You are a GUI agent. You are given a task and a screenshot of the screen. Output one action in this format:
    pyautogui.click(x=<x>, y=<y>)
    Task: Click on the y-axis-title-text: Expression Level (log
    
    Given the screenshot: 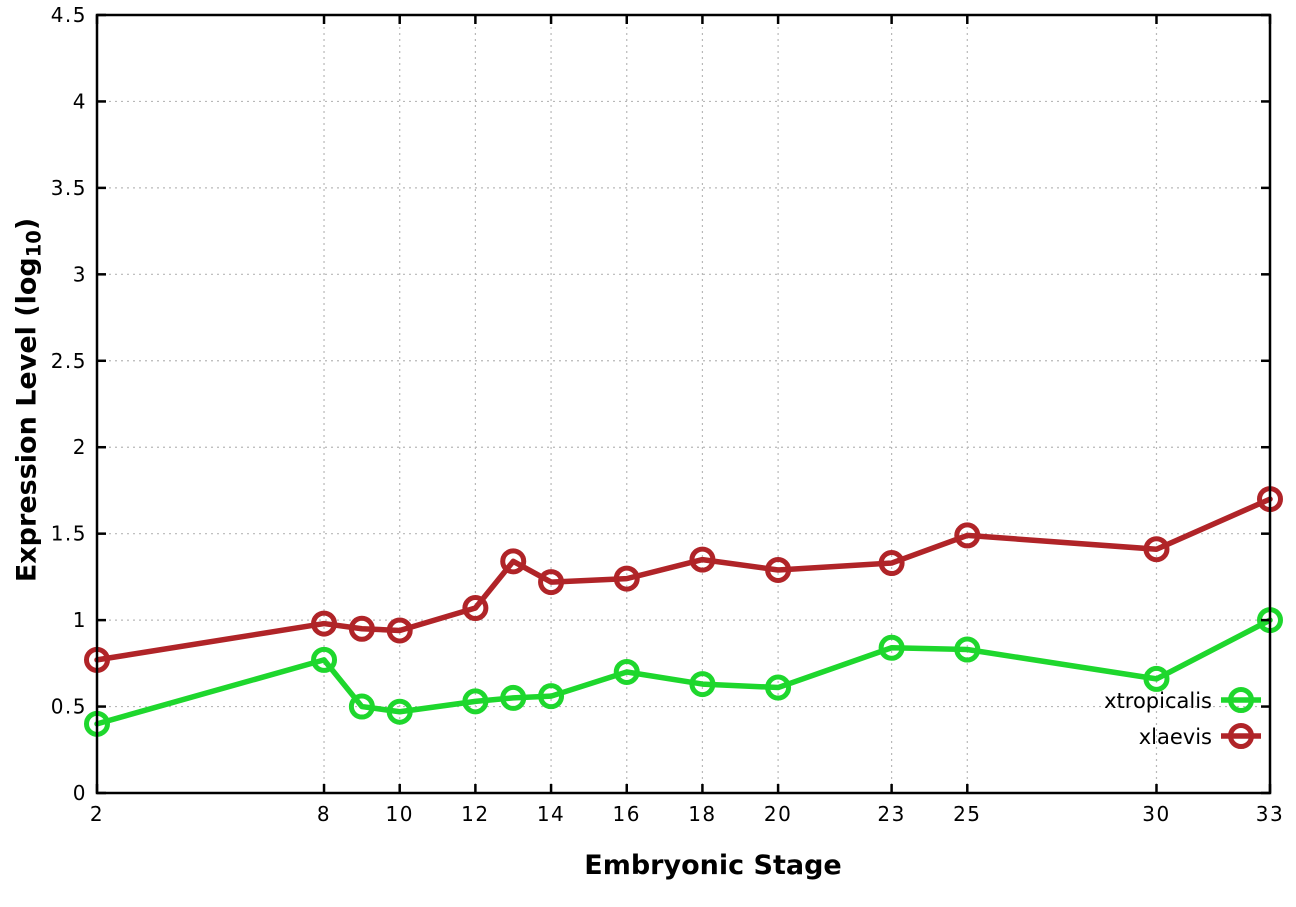 What is the action you would take?
    pyautogui.click(x=27, y=420)
    